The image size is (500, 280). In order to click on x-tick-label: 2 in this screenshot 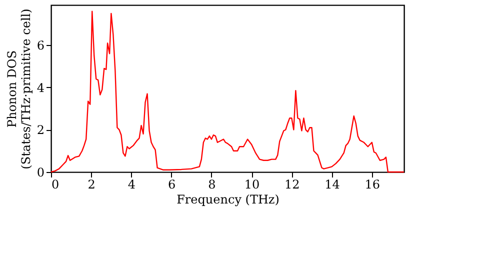, I will do `click(92, 185)`.